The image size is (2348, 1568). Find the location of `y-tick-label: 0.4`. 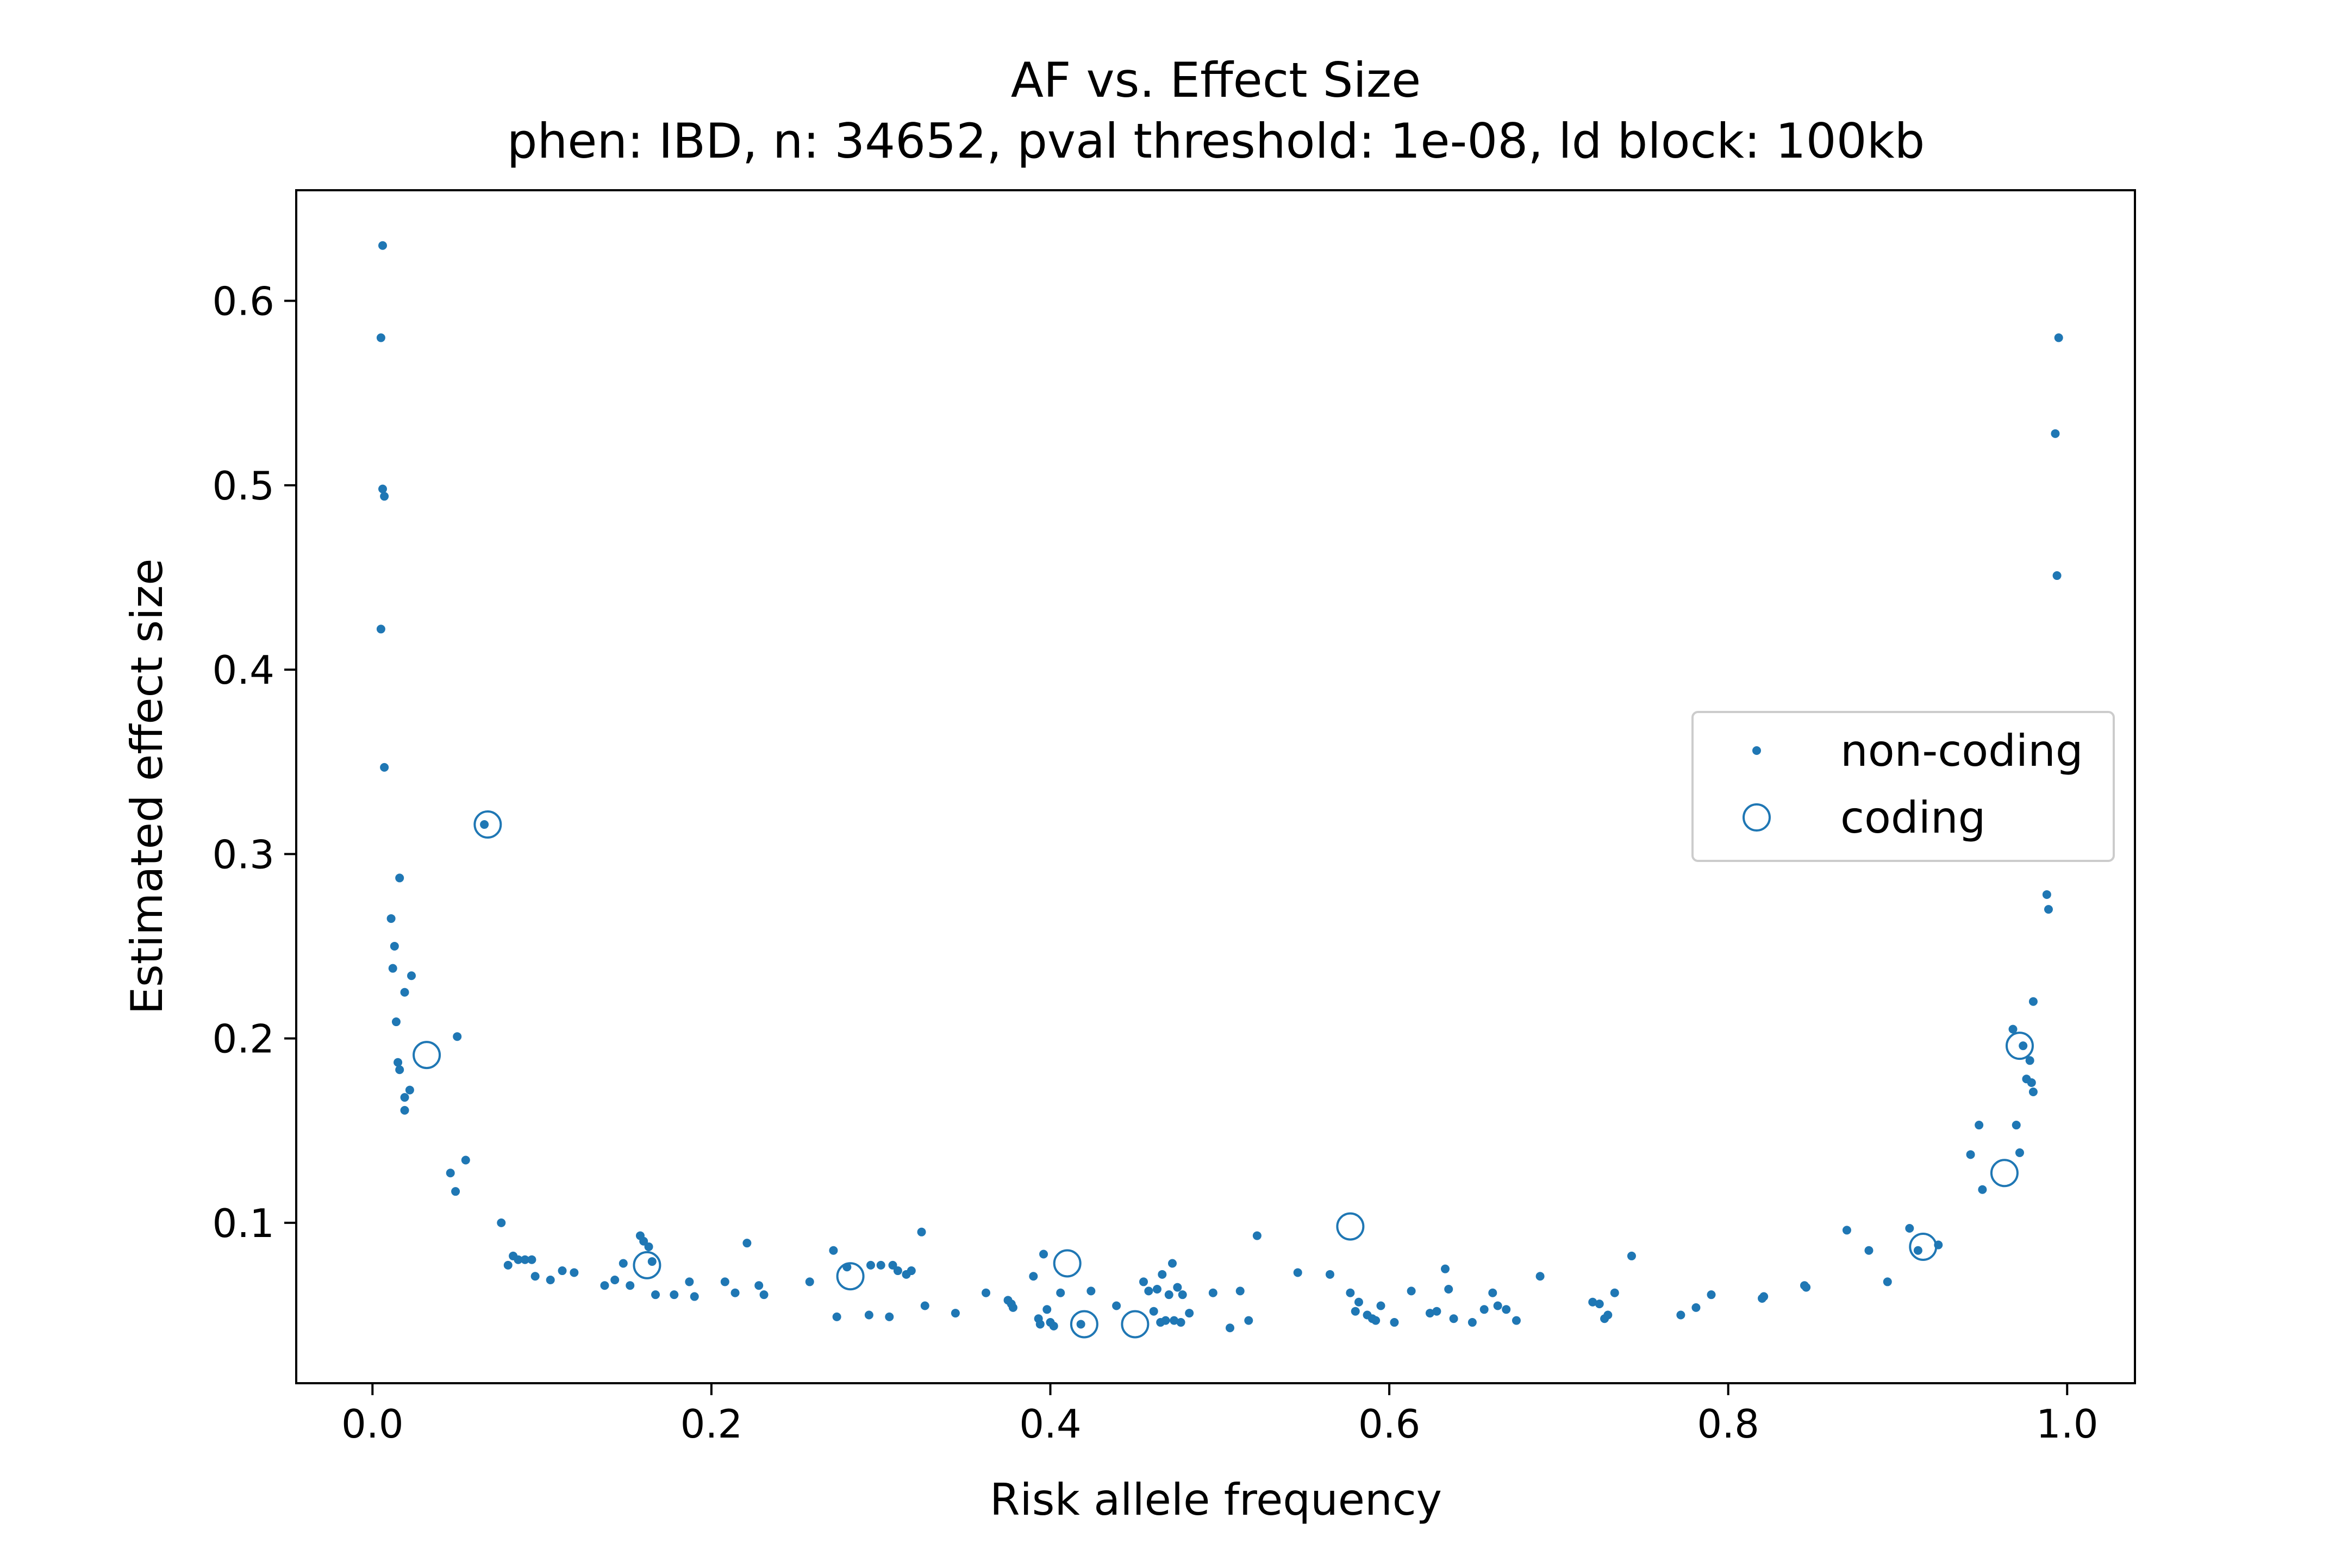

y-tick-label: 0.4 is located at coordinates (243, 670).